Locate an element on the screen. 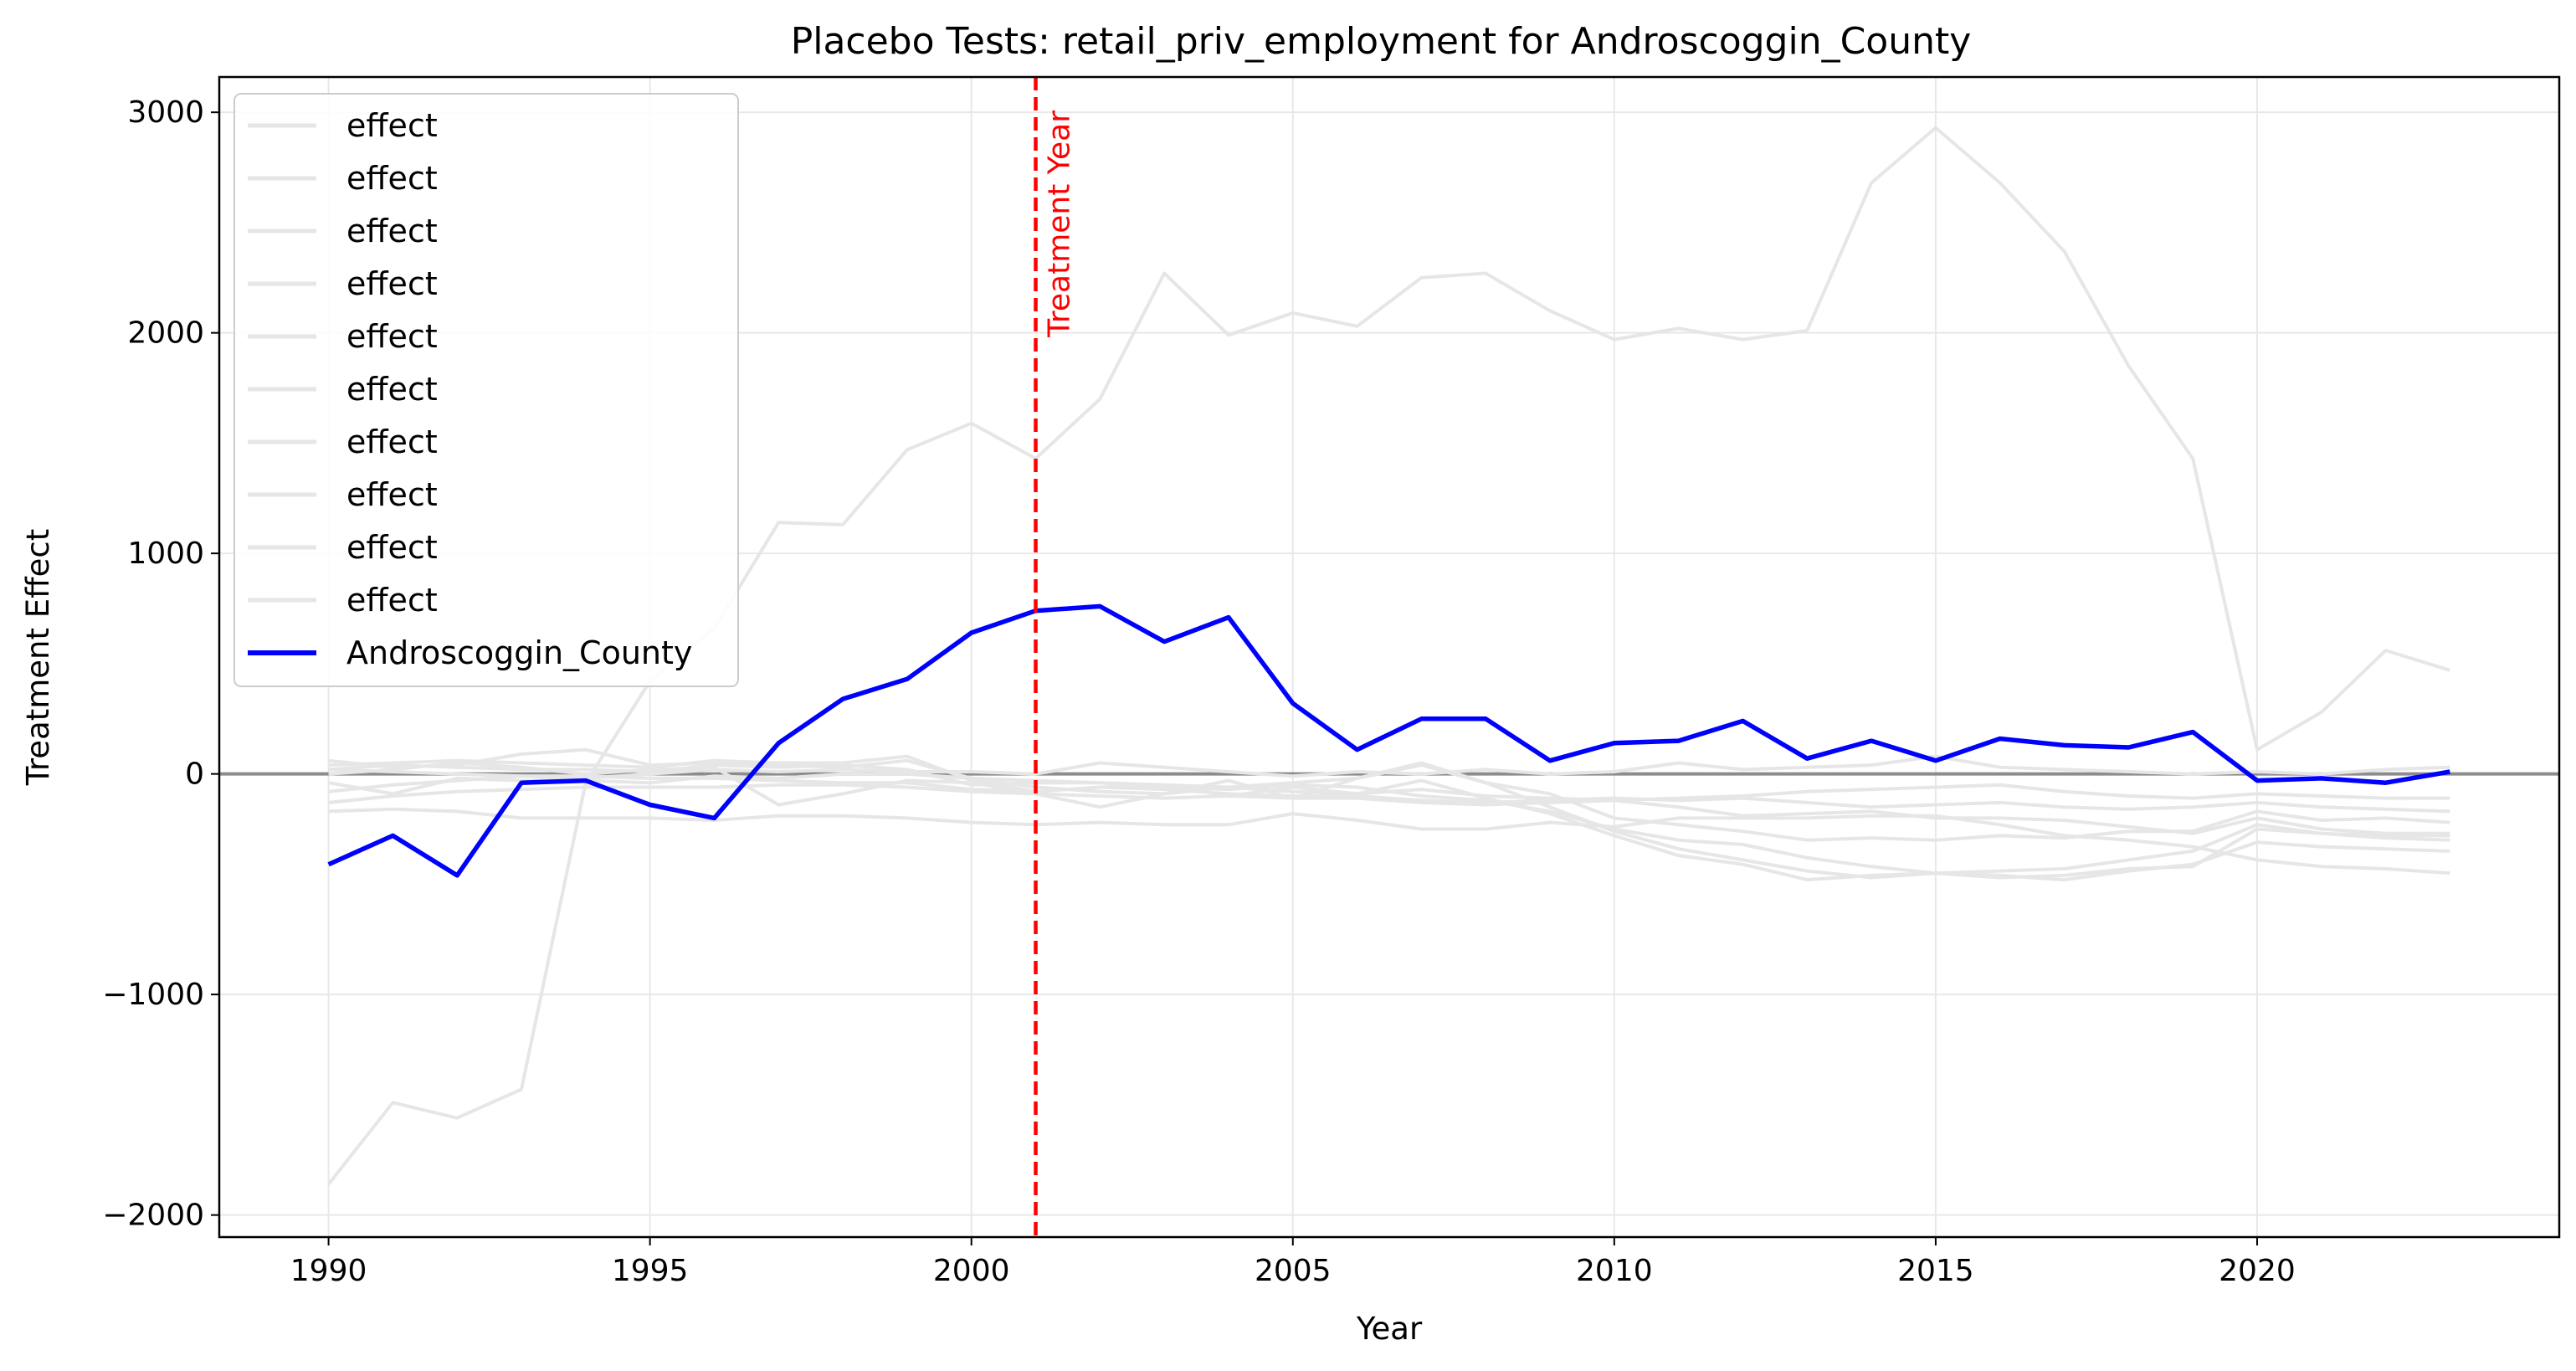 The image size is (2576, 1371). y-tick-label: 2000 is located at coordinates (165, 333).